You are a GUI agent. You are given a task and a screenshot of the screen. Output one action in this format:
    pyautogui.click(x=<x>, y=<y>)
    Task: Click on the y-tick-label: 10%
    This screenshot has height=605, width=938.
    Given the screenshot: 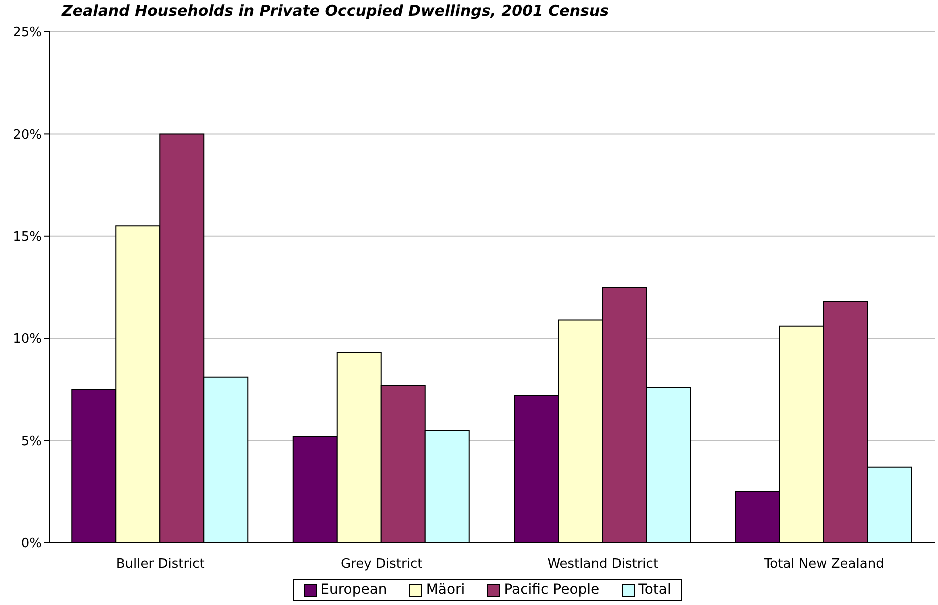 What is the action you would take?
    pyautogui.click(x=27, y=340)
    